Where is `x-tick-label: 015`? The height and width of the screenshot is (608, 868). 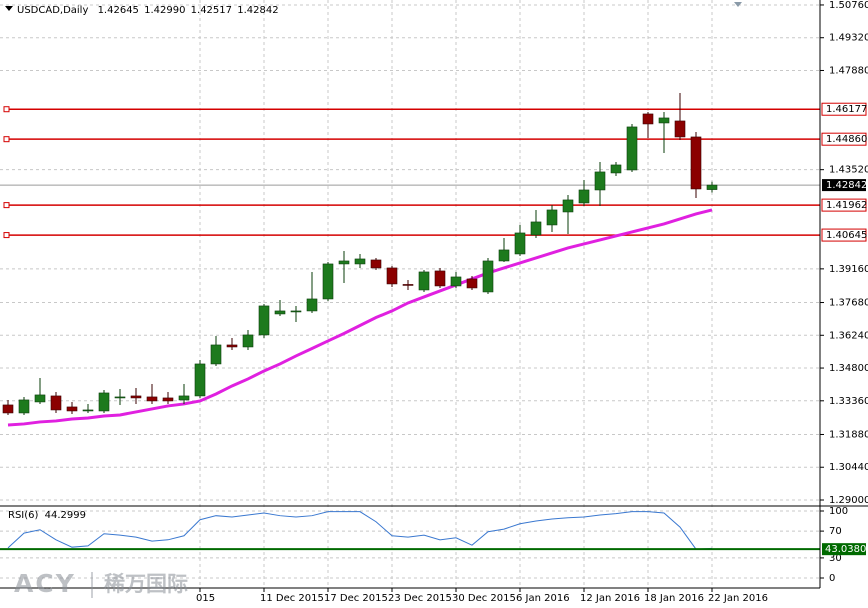
x-tick-label: 015 is located at coordinates (205, 598).